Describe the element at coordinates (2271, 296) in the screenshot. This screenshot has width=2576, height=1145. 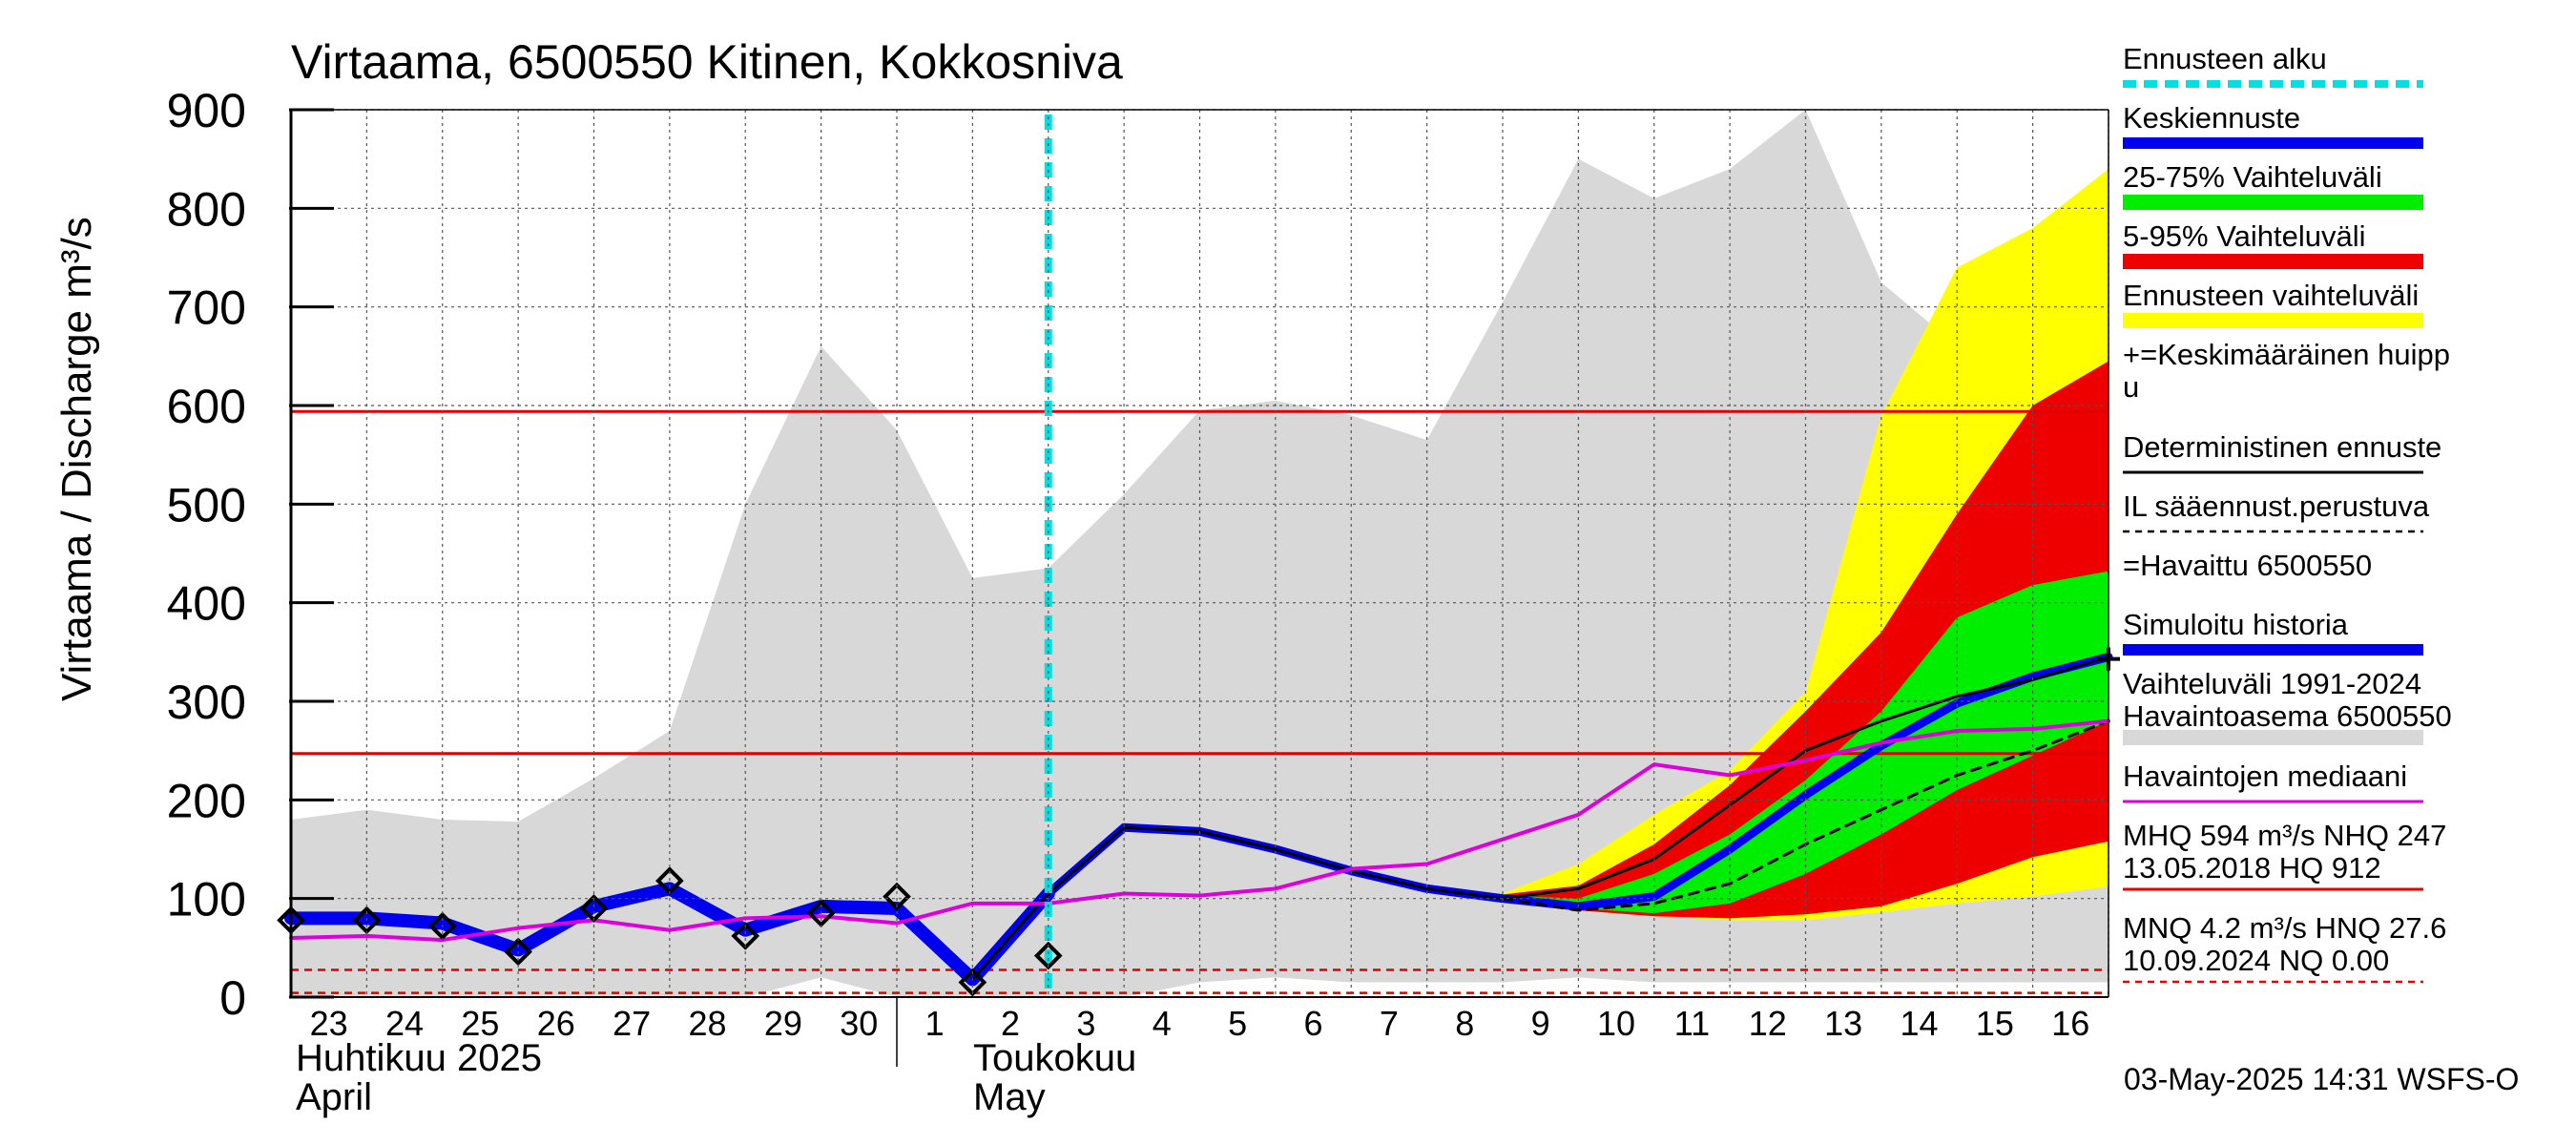
I see `legend-label: Ennusteen vaihteluväli` at that location.